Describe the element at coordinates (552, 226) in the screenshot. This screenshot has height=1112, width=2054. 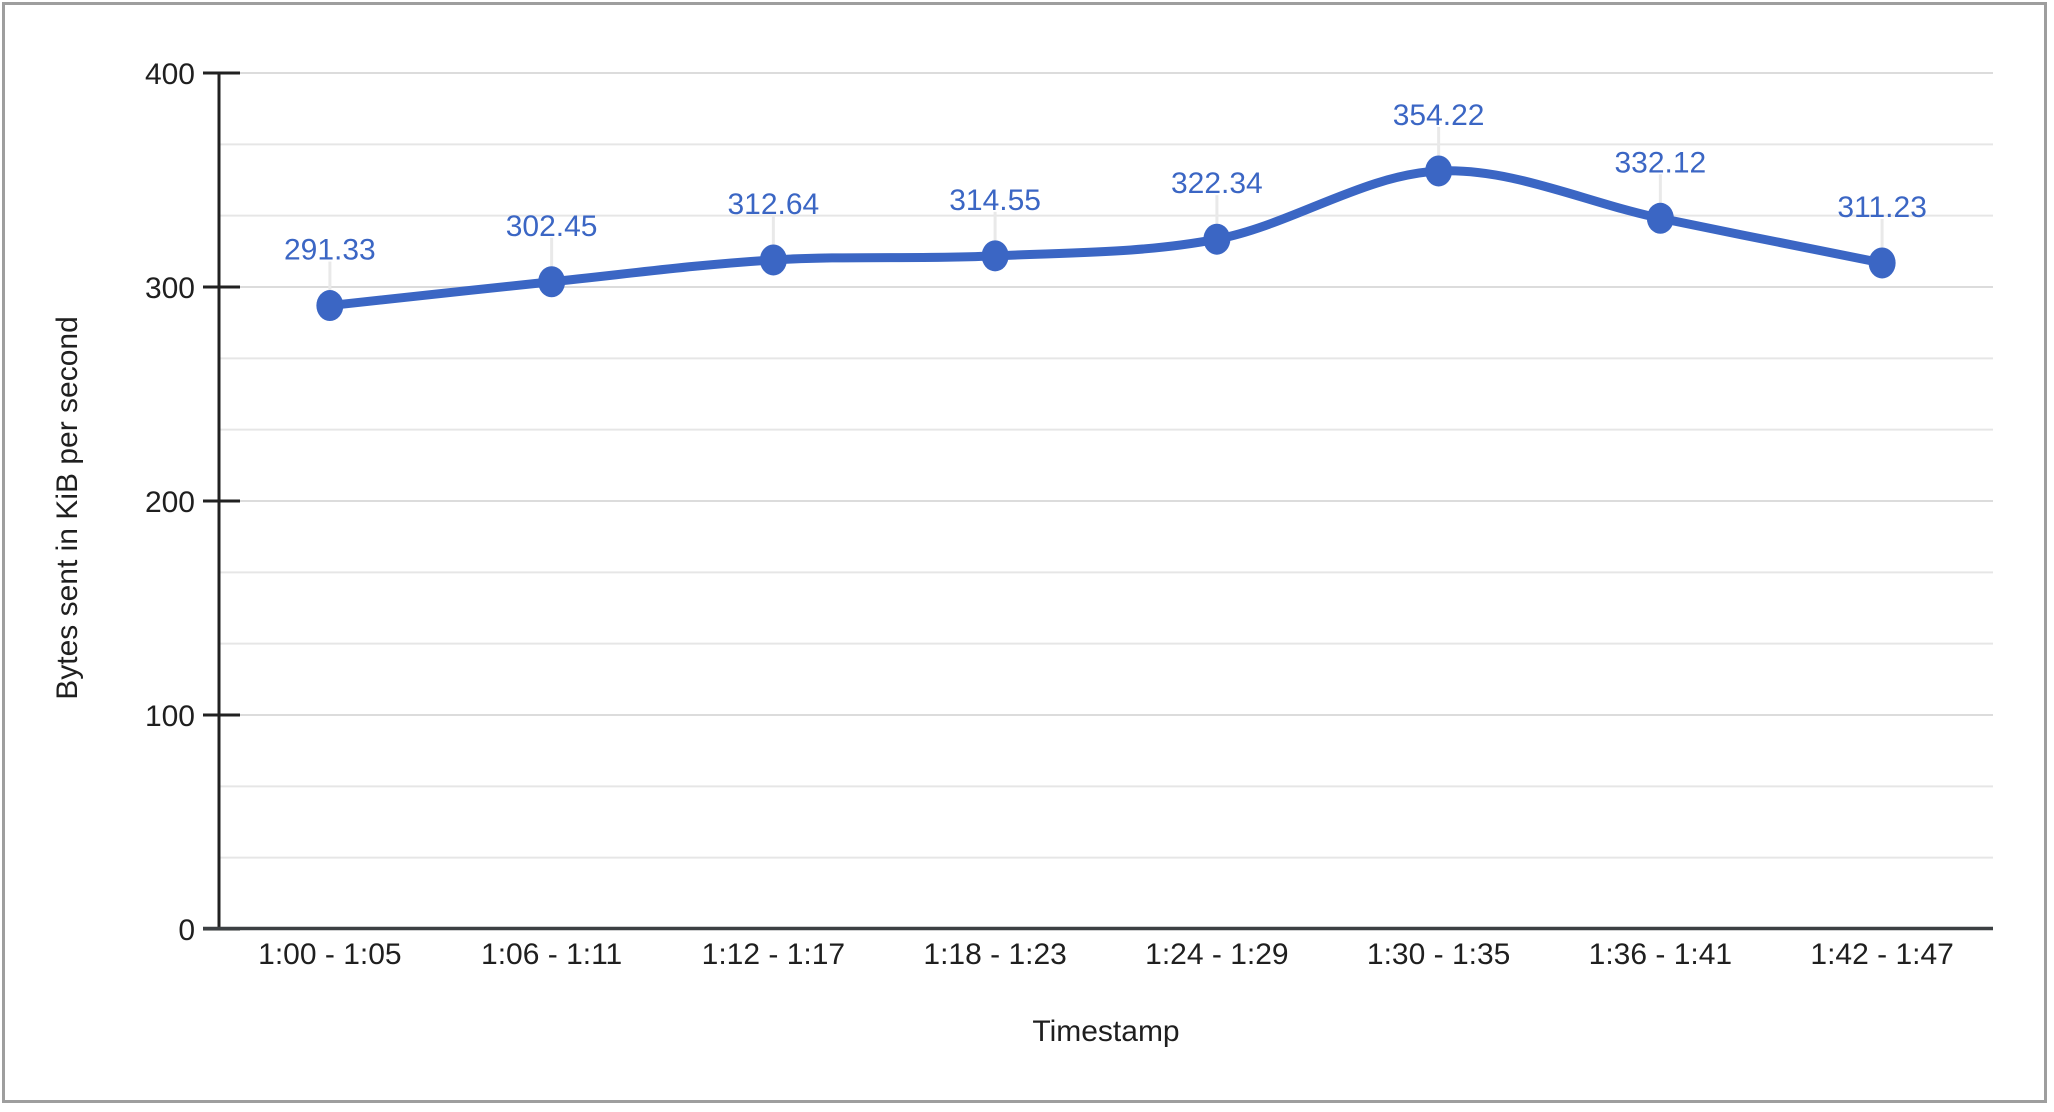
I see `data-point-label: 302.45` at that location.